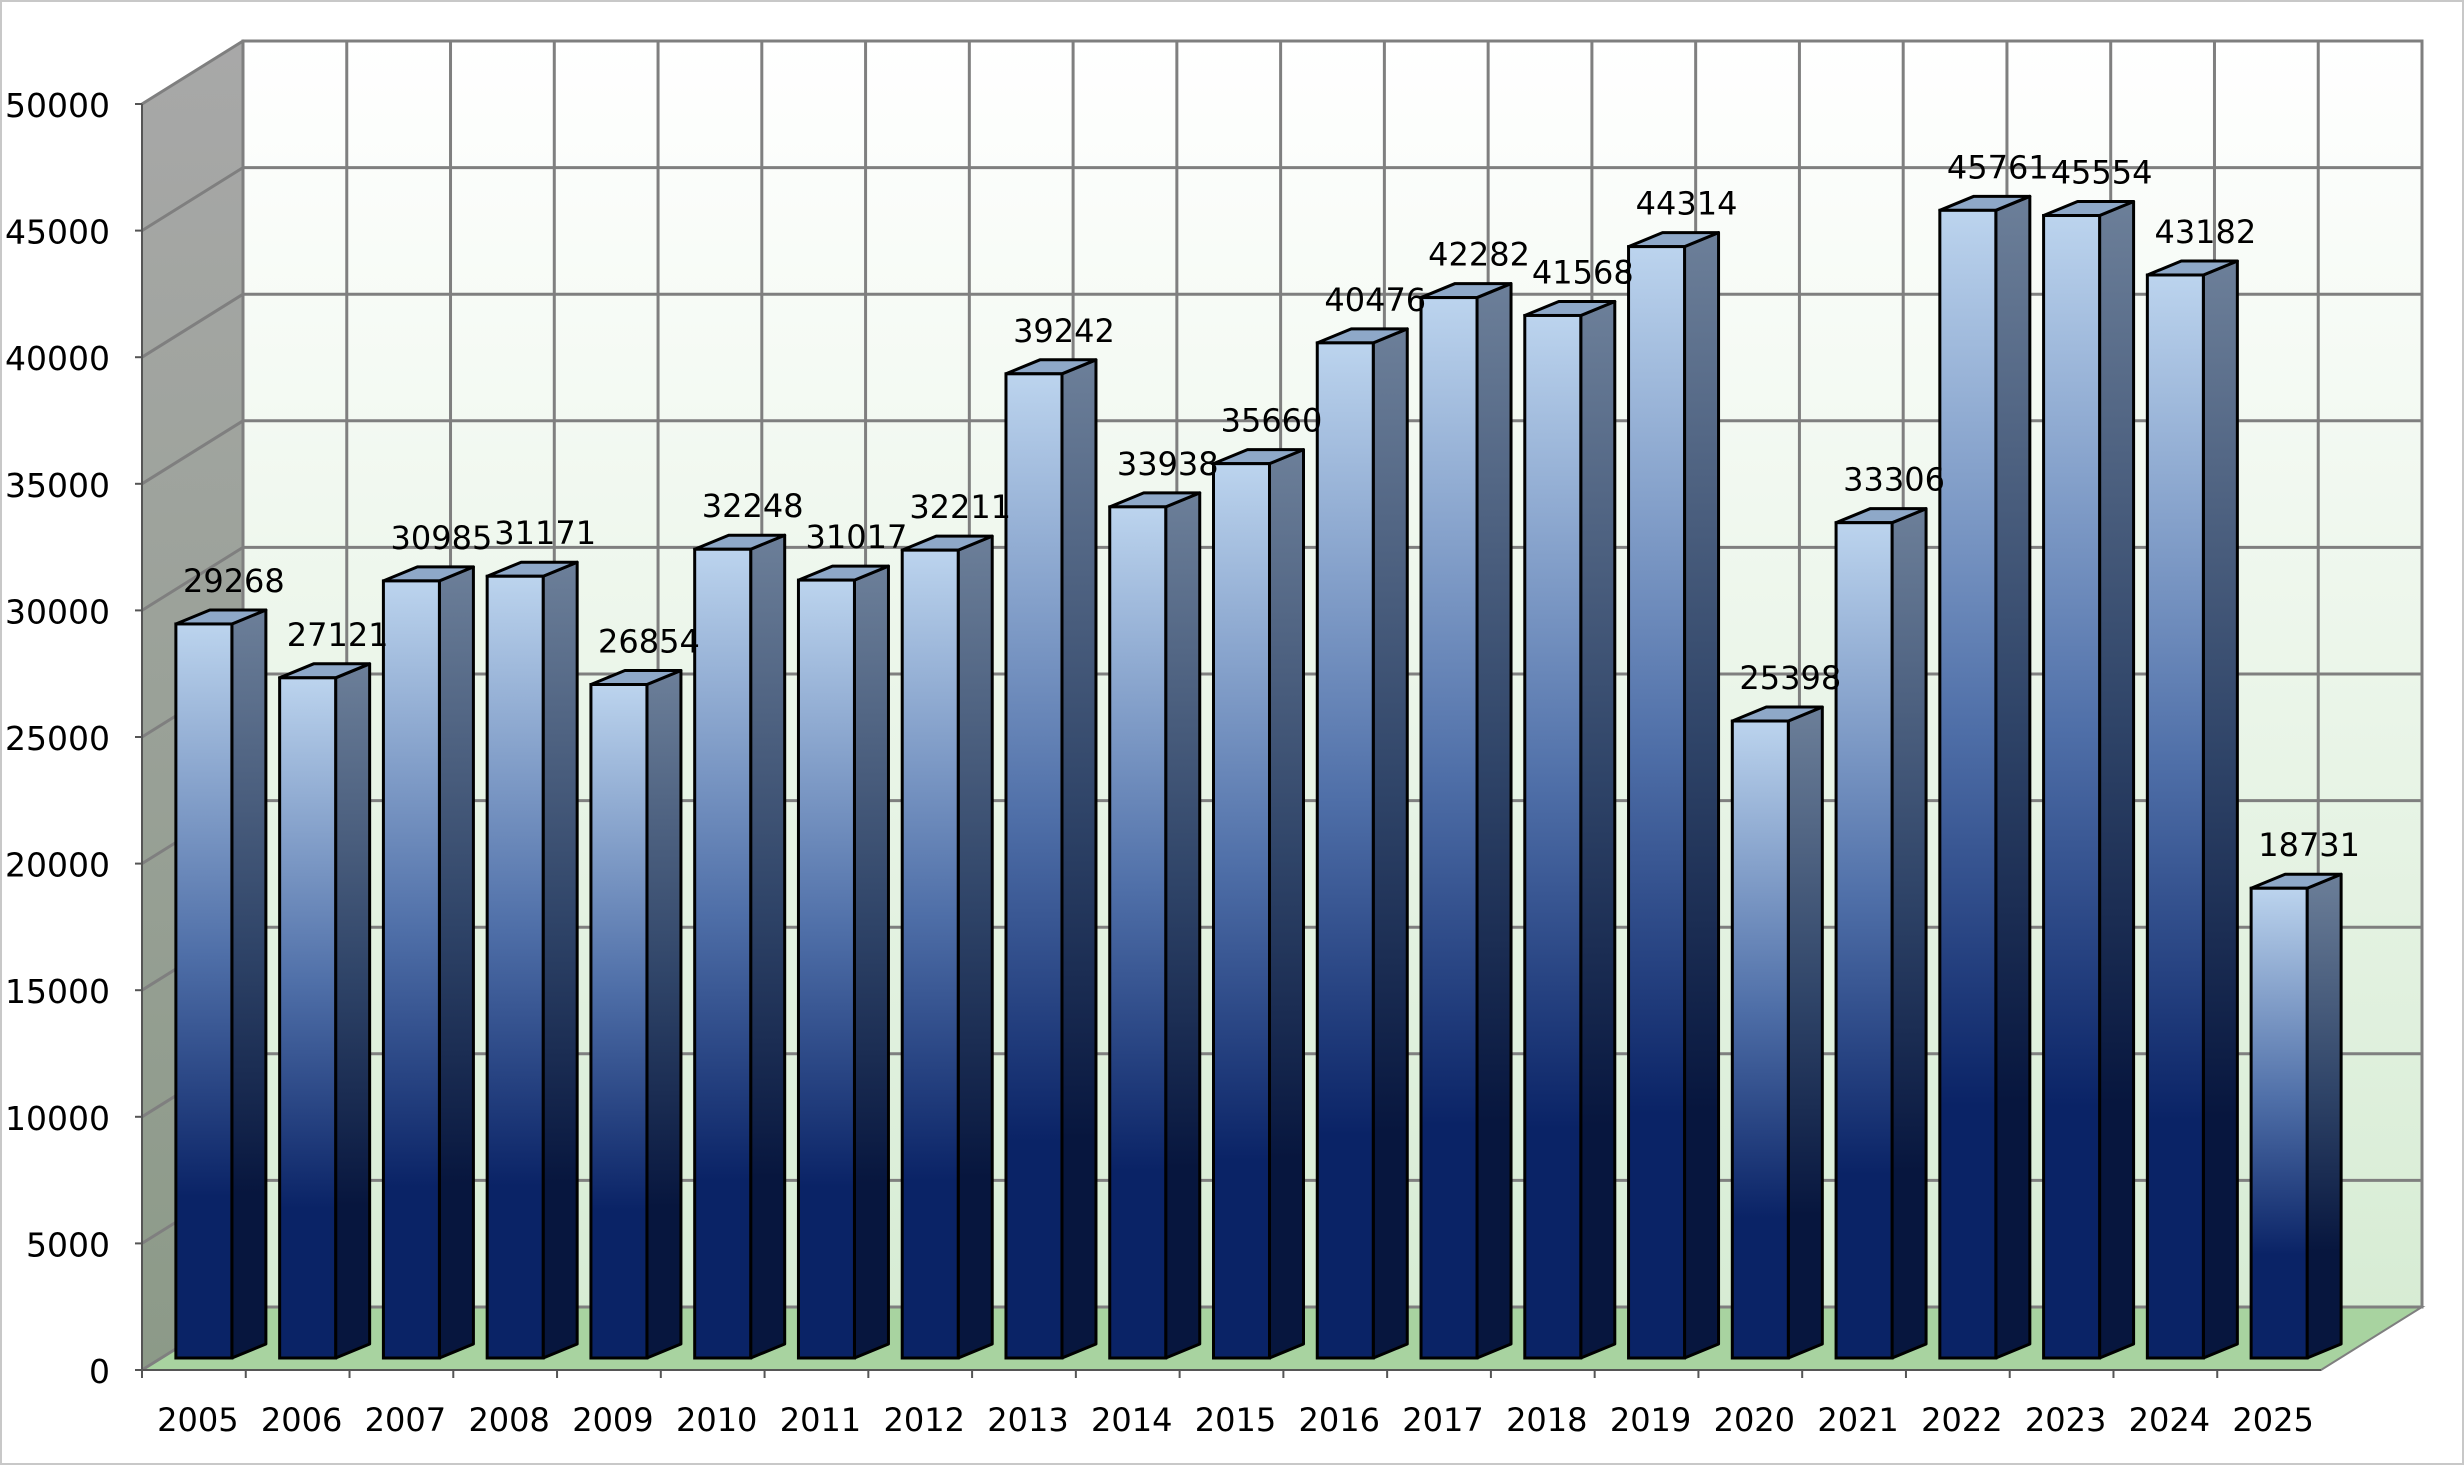  What do you see at coordinates (1064, 331) in the screenshot?
I see `data-label: 39242` at bounding box center [1064, 331].